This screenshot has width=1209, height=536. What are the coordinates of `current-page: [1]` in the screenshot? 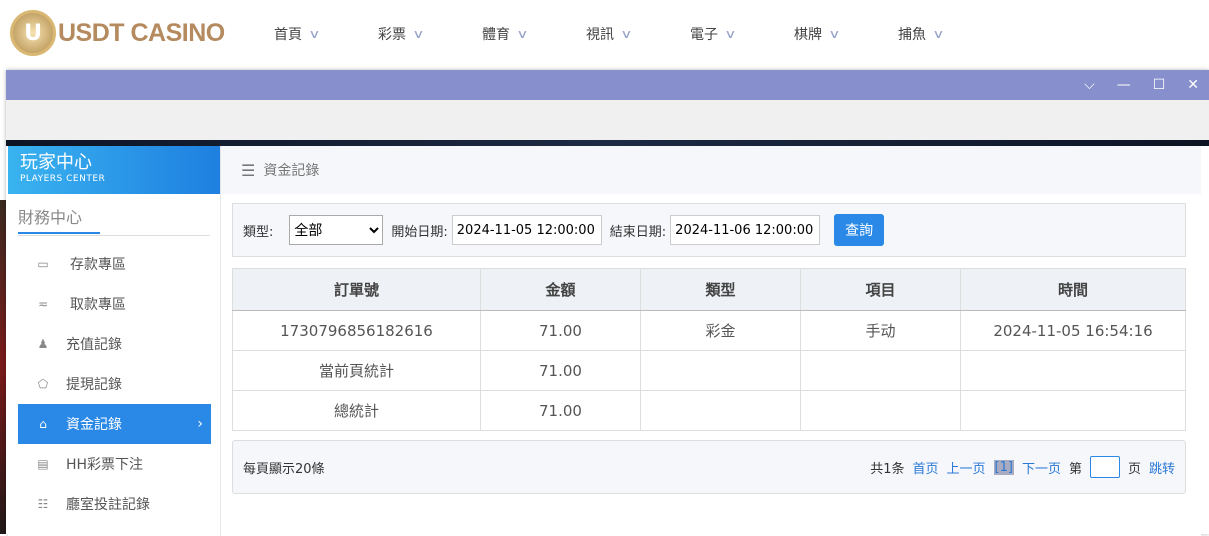 It's located at (1003, 467).